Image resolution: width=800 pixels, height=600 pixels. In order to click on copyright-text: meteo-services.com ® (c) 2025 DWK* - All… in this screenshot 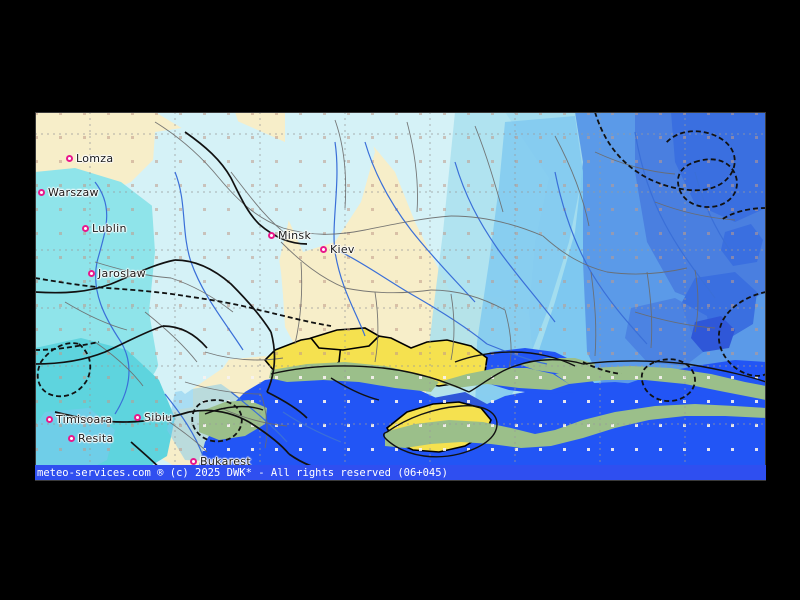, I will do `click(242, 472)`.